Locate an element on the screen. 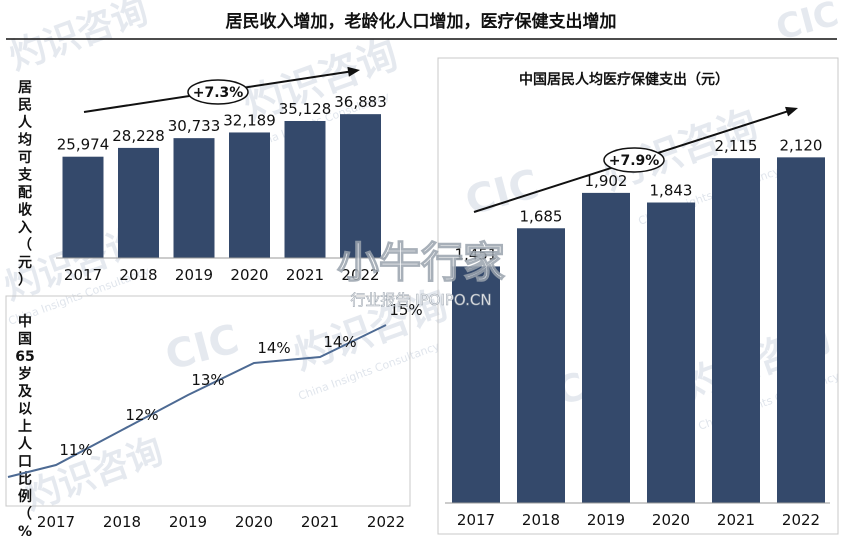 Image resolution: width=843 pixels, height=539 pixels. value-label-2020: 32,189 is located at coordinates (249, 120).